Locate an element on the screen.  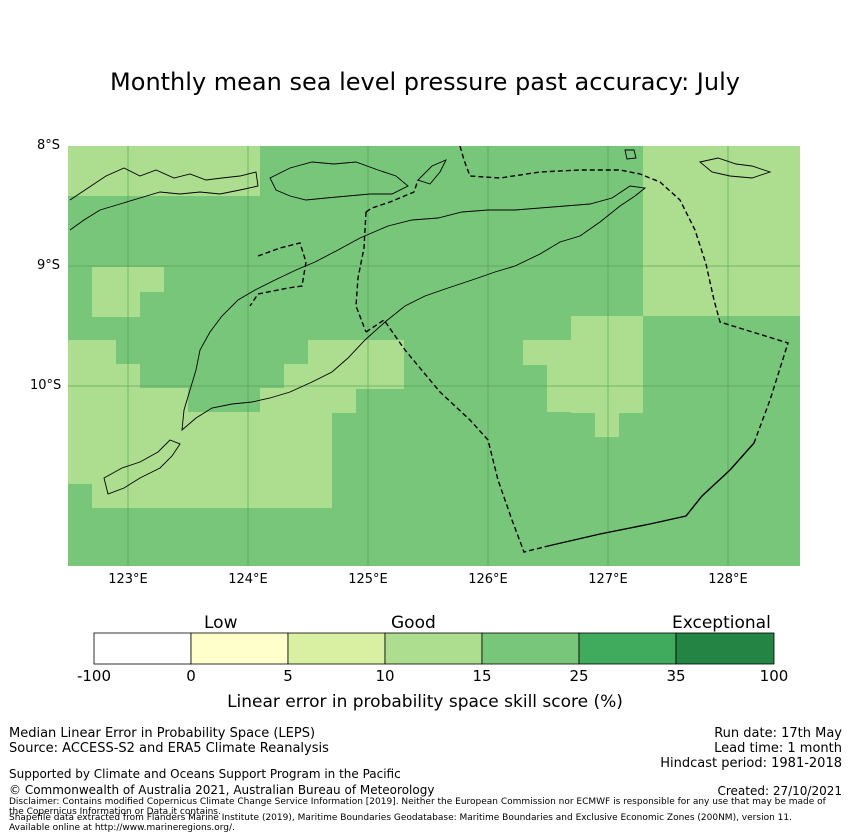
footer-hindcast: Hindcast period: 1981-2018 is located at coordinates (751, 763).